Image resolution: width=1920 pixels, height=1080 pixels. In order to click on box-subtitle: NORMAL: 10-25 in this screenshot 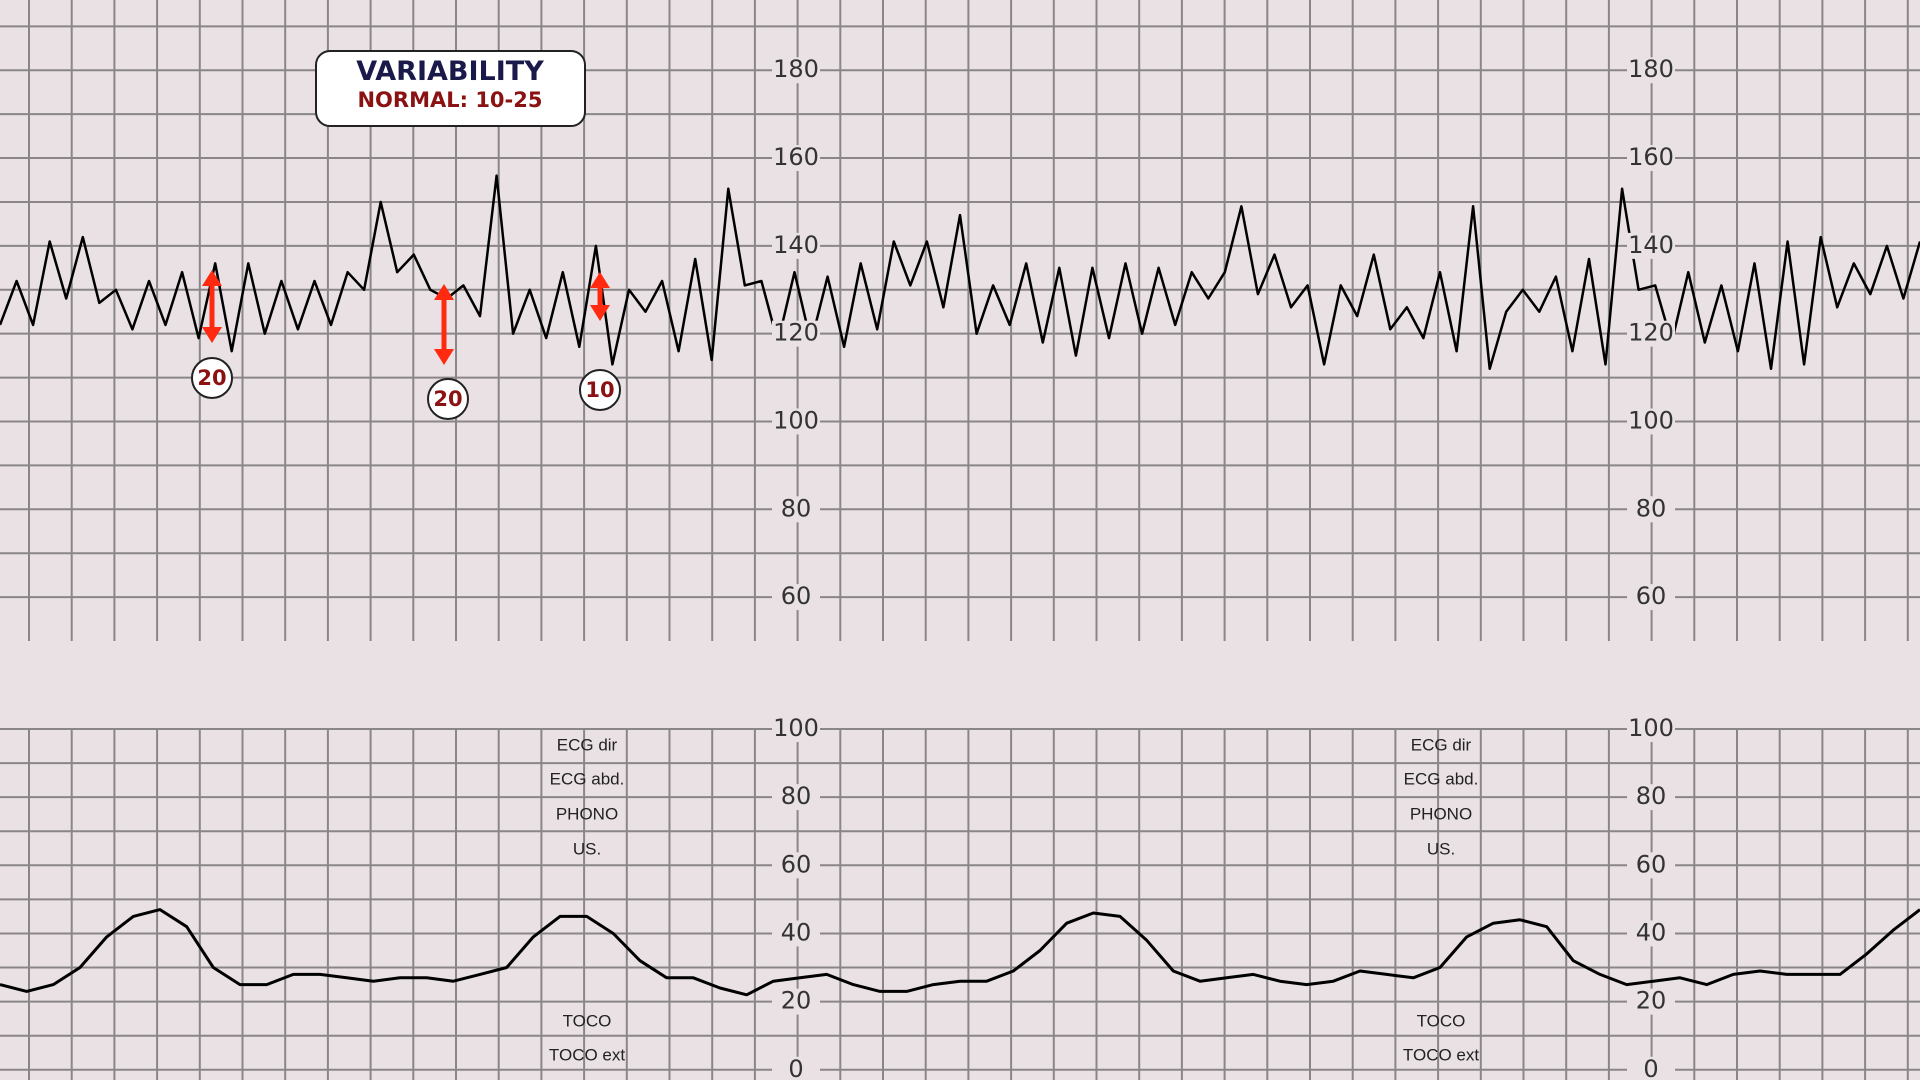, I will do `click(449, 100)`.